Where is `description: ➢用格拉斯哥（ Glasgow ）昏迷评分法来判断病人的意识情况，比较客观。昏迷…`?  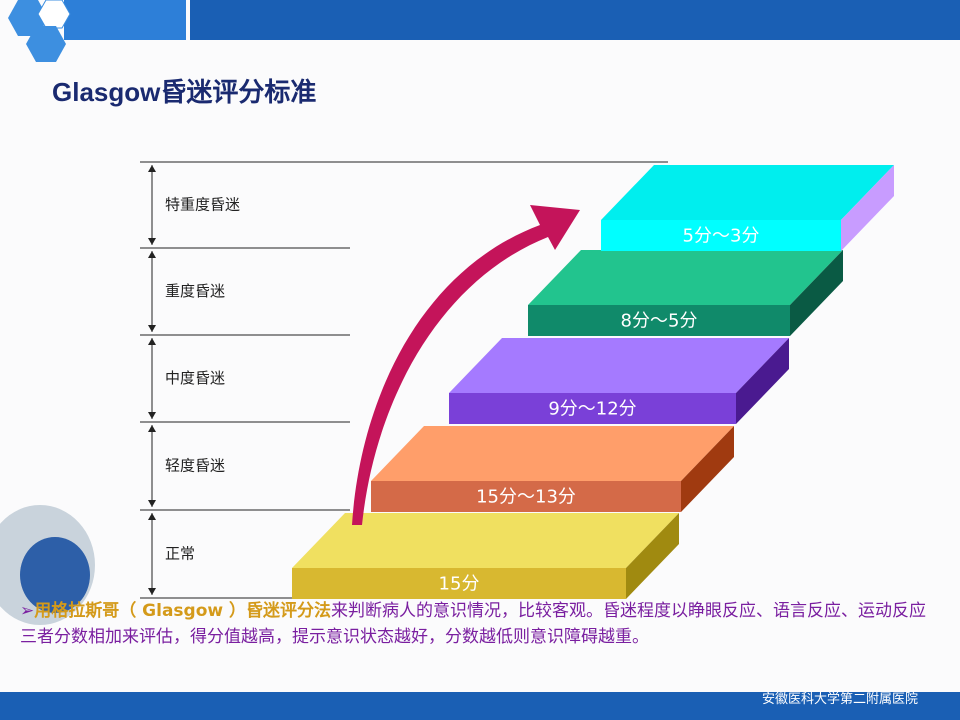 description: ➢用格拉斯哥（ Glasgow ）昏迷评分法来判断病人的意识情况，比较客观。昏迷… is located at coordinates (473, 624).